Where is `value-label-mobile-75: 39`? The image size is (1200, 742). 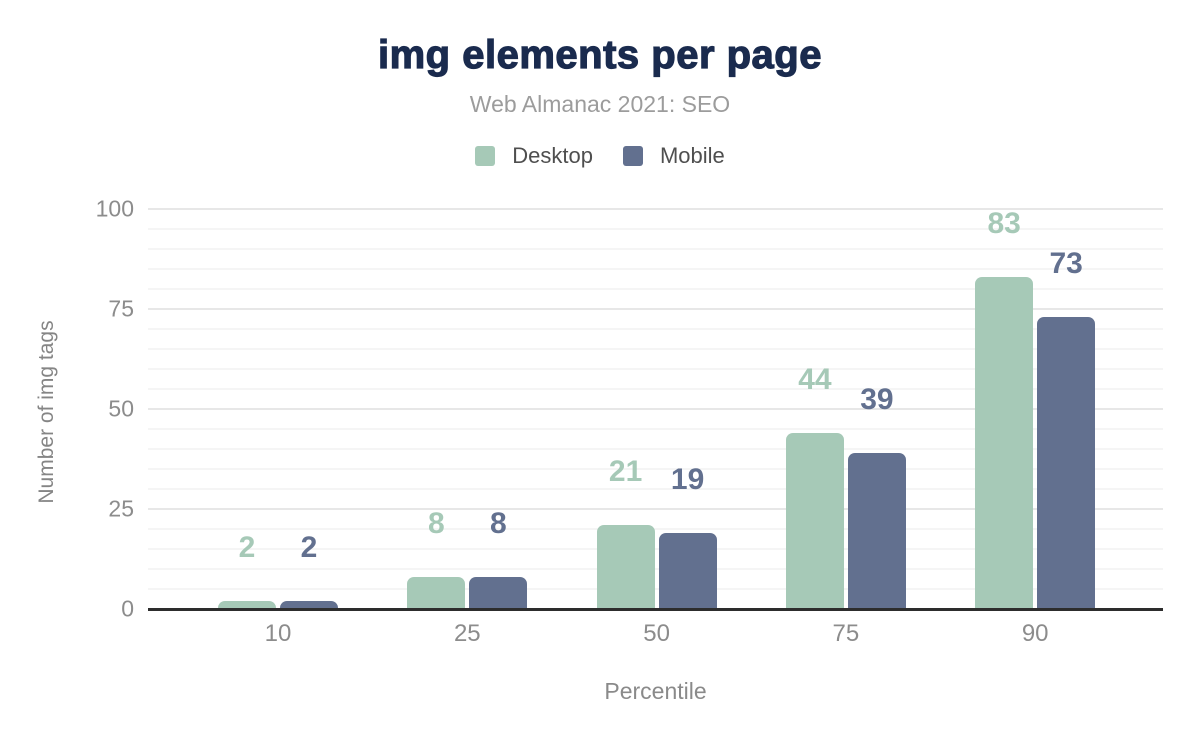
value-label-mobile-75: 39 is located at coordinates (877, 399).